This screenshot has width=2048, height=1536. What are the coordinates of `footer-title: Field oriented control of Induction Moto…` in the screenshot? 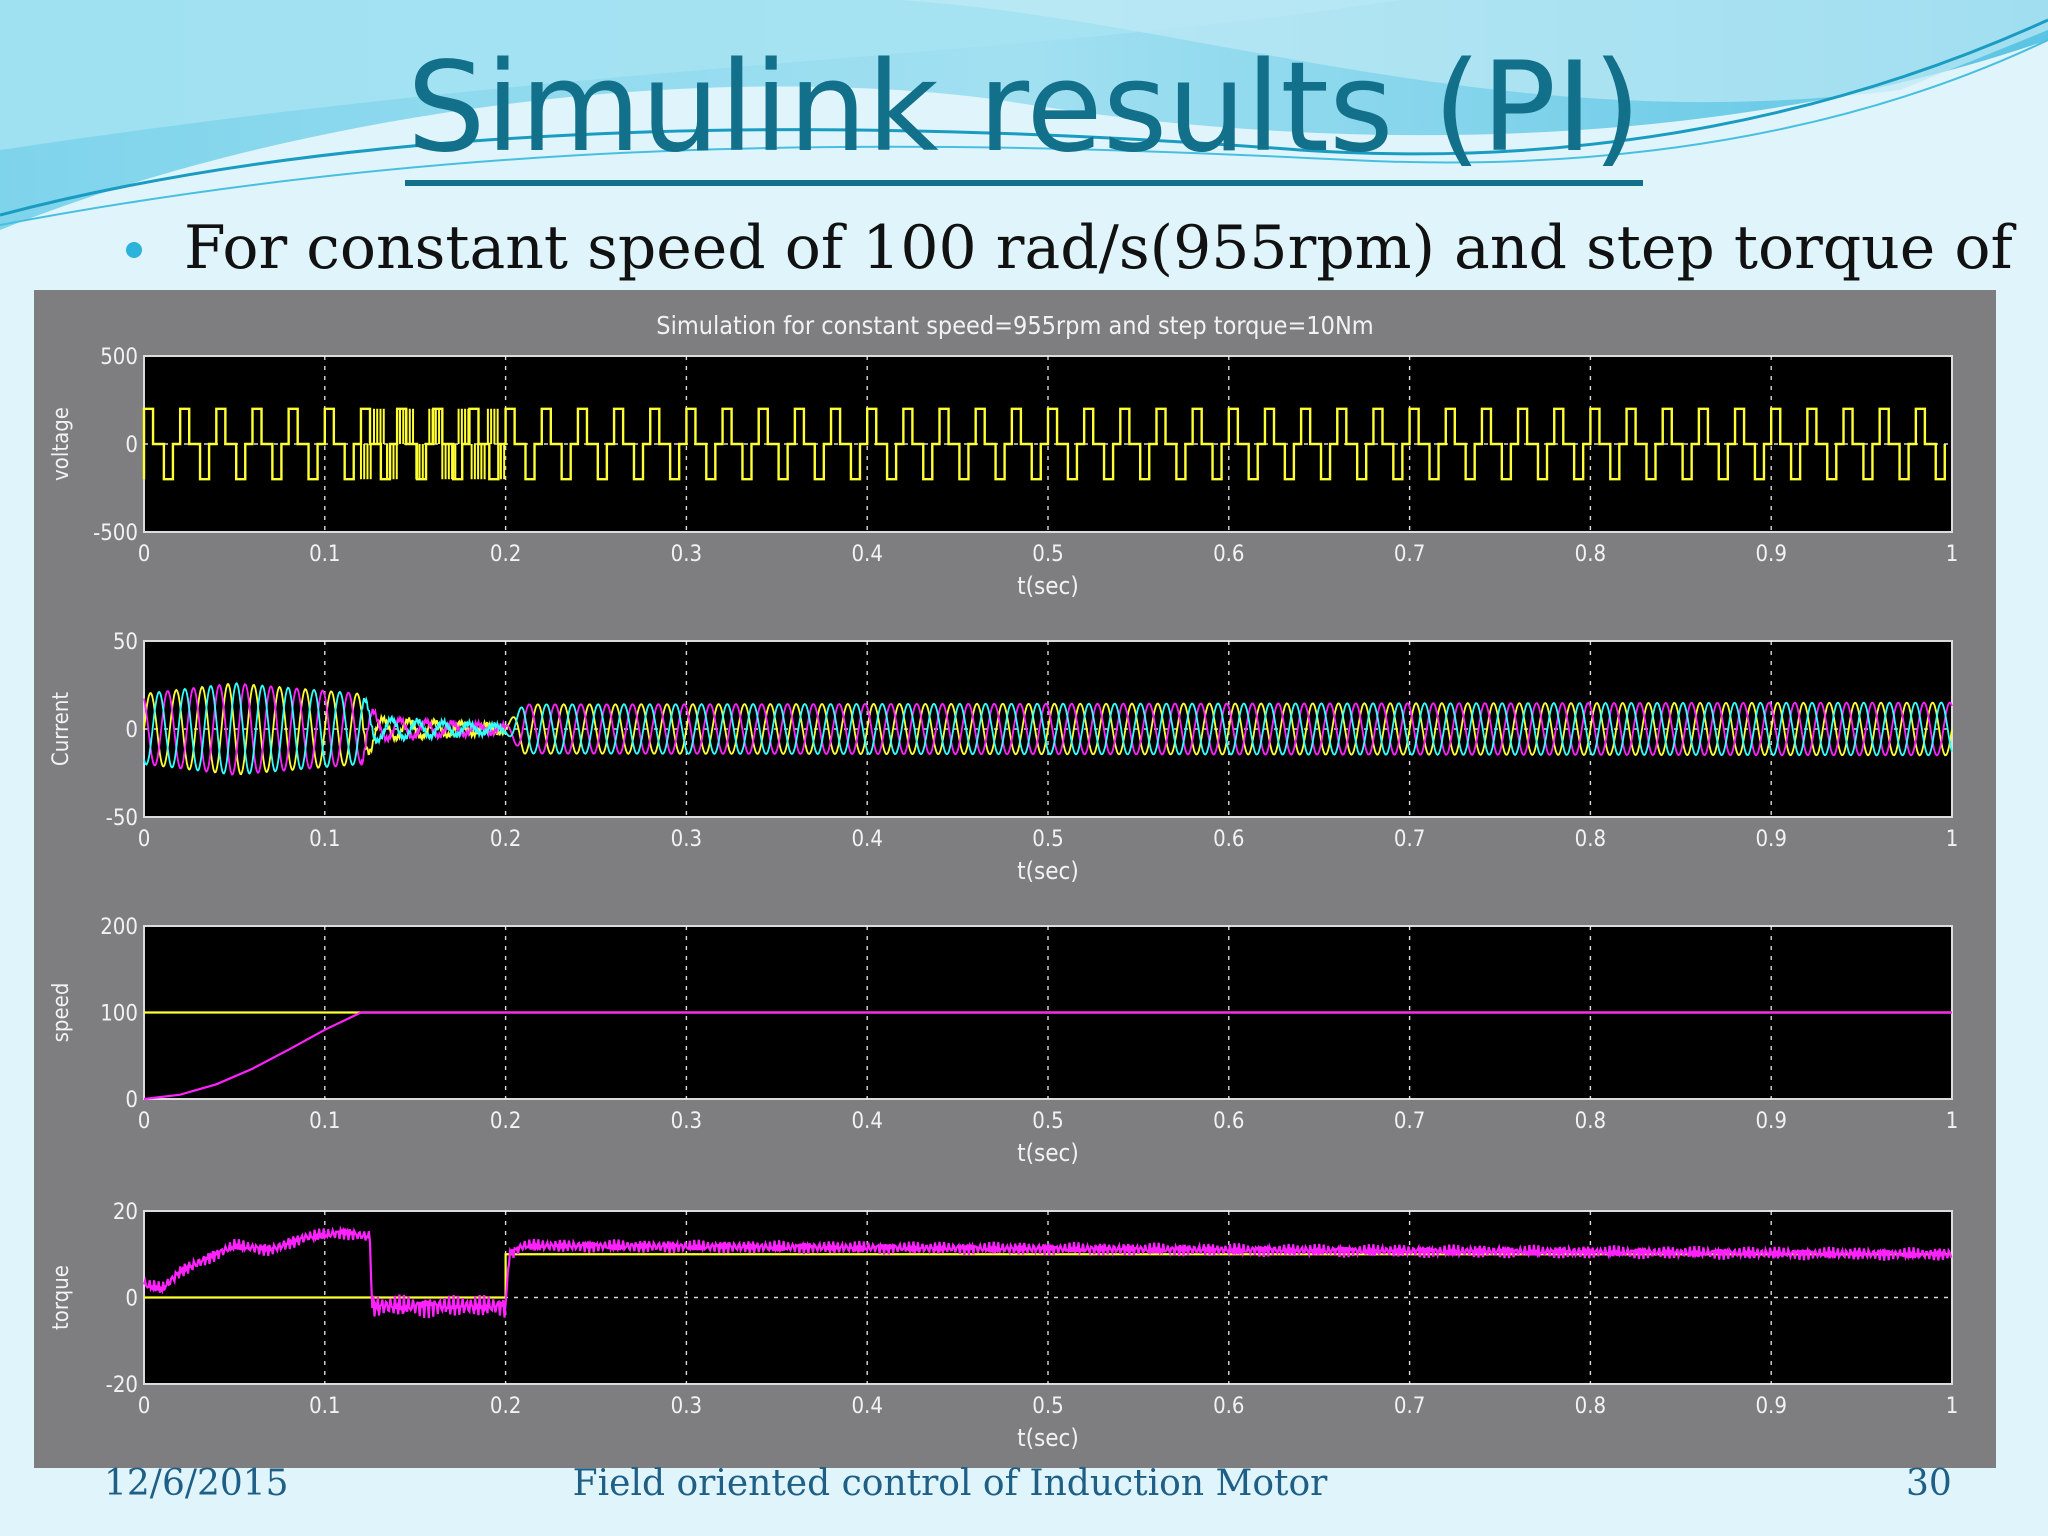 It's located at (950, 1483).